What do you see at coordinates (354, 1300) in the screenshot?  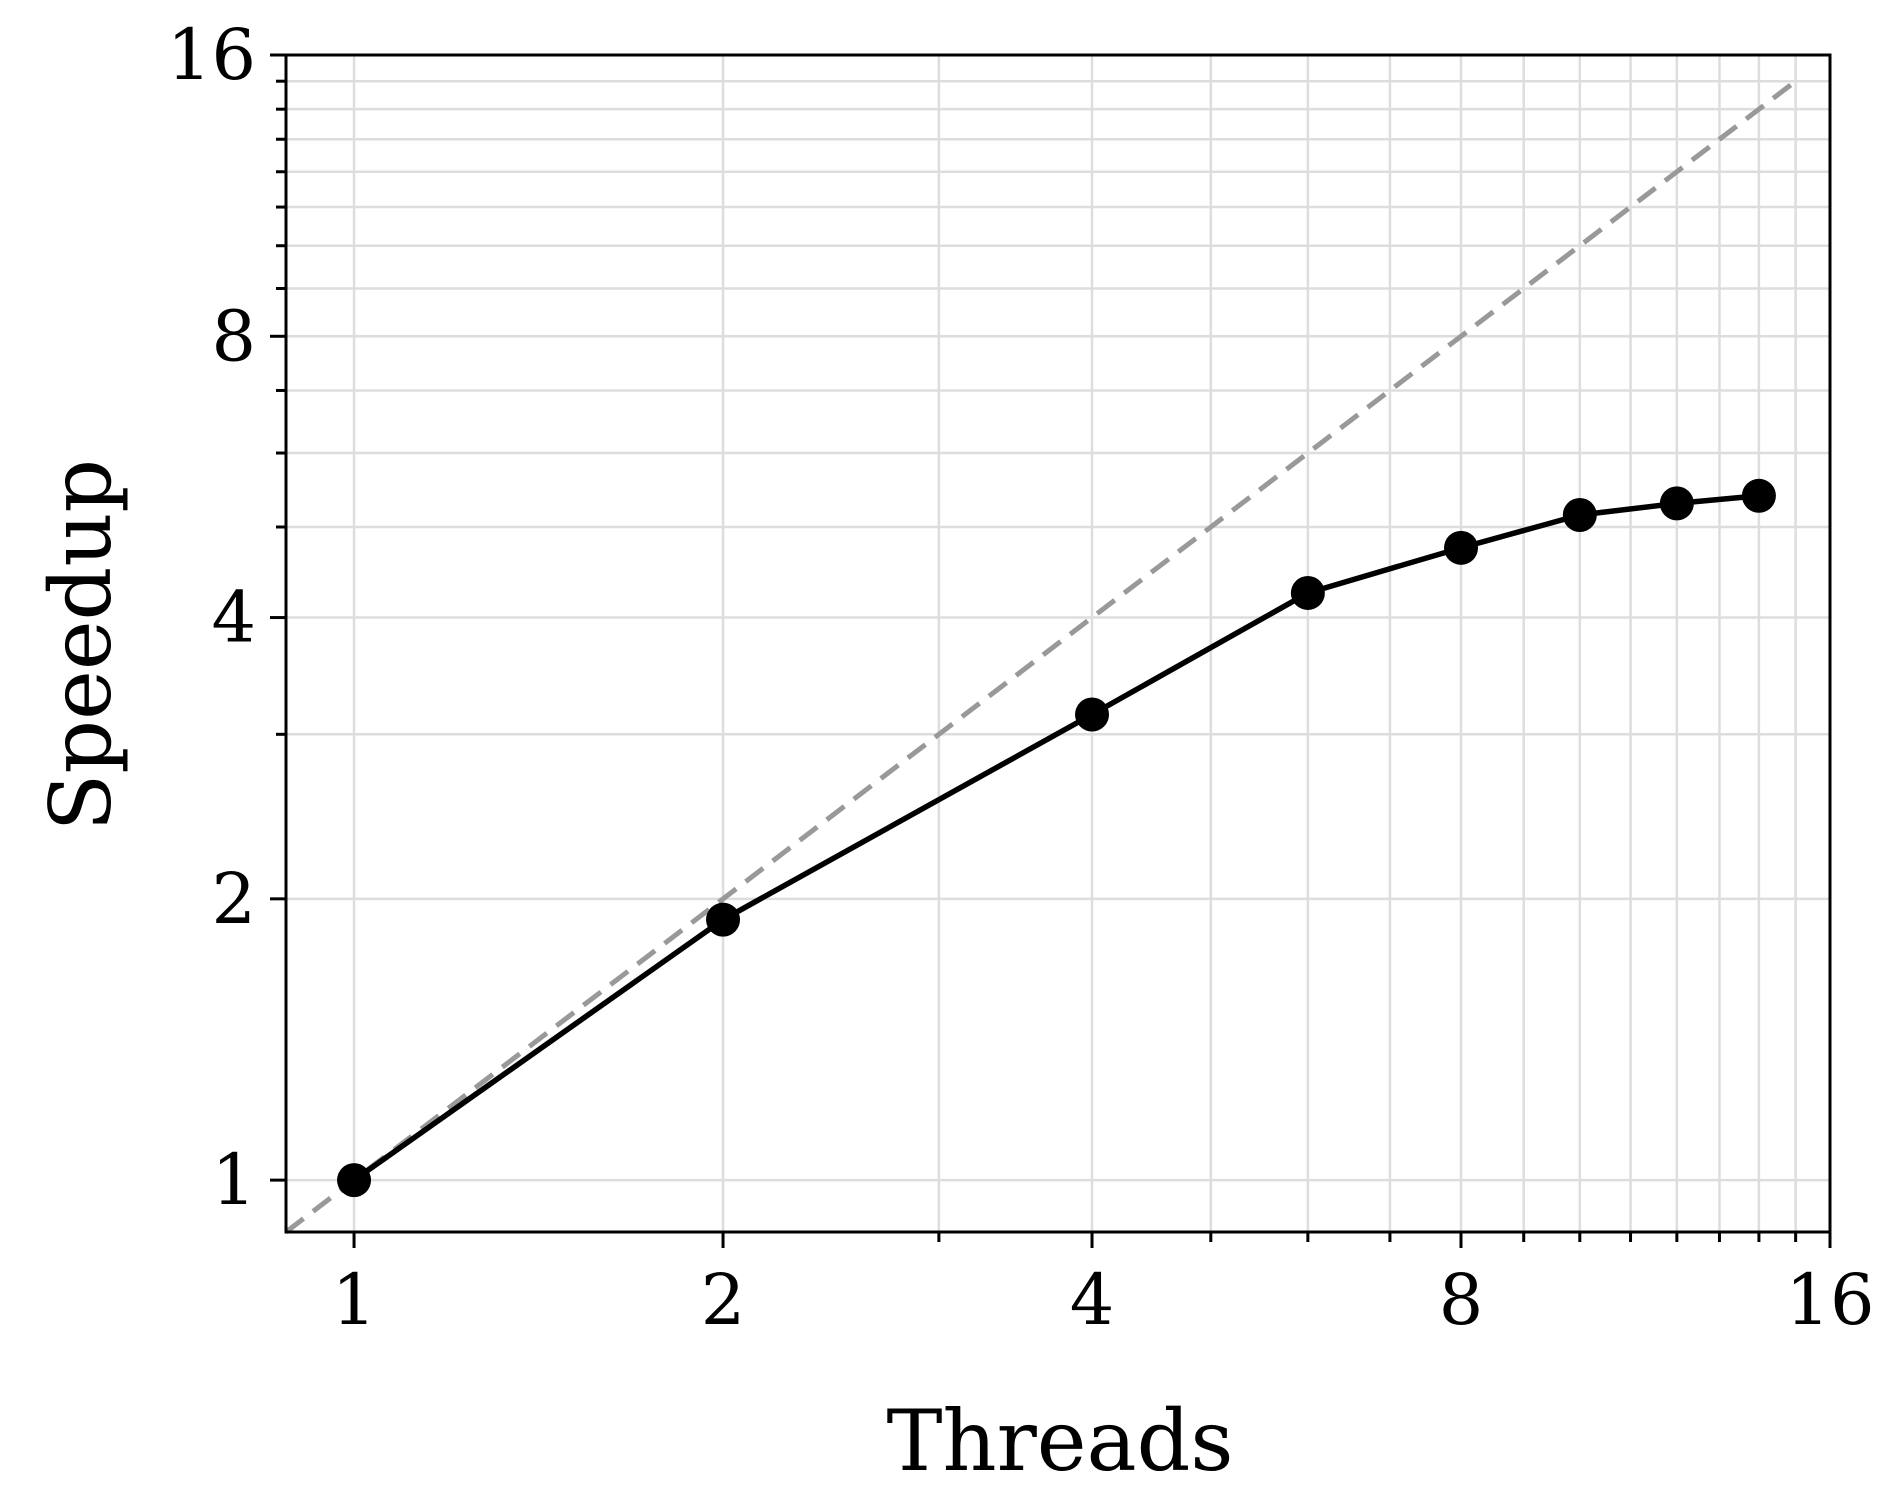 I see `x-tick-label: 1` at bounding box center [354, 1300].